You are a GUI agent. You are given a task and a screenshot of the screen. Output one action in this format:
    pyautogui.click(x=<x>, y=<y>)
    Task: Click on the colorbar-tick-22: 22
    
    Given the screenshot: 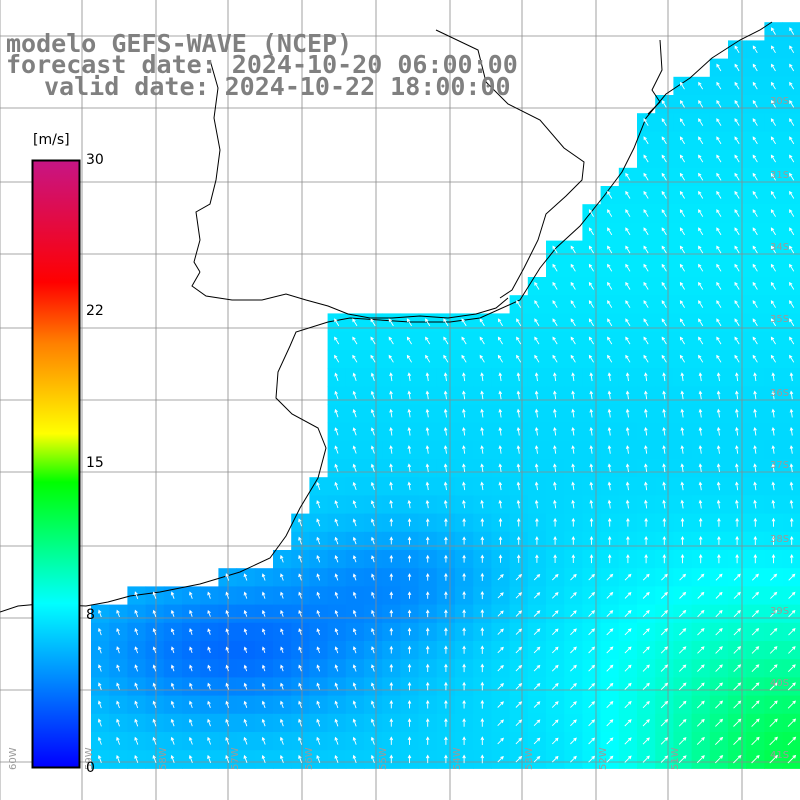 What is the action you would take?
    pyautogui.click(x=95, y=311)
    